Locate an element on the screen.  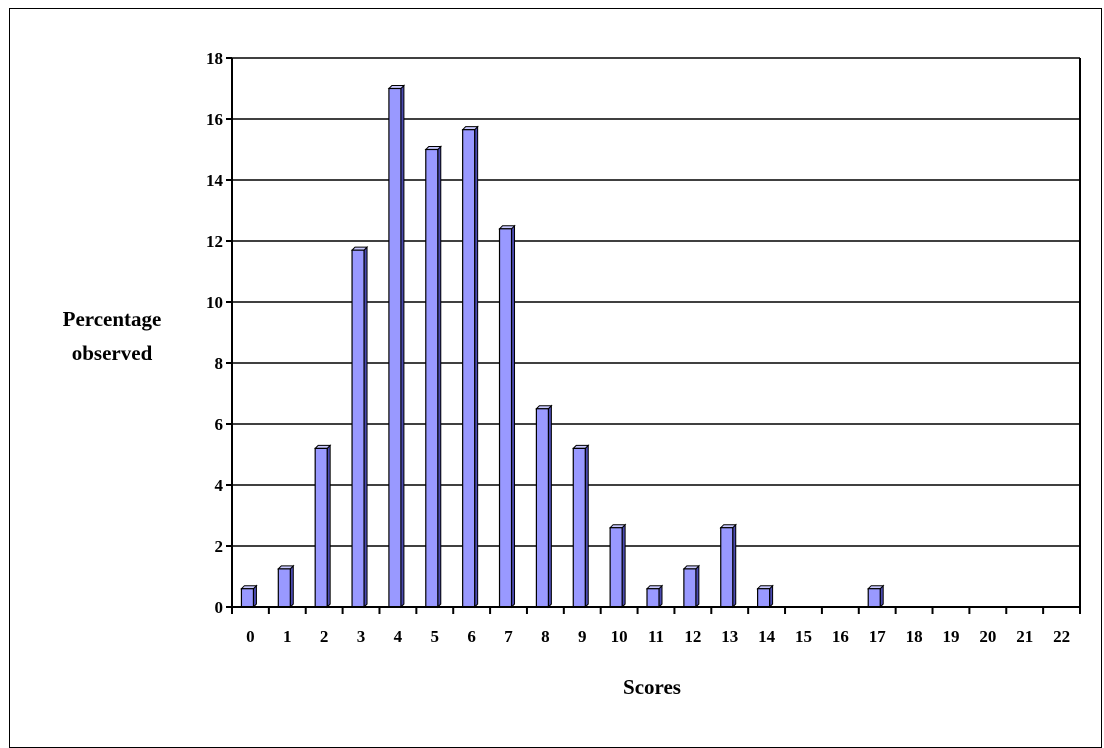
x-tick-label: 17 is located at coordinates (878, 636).